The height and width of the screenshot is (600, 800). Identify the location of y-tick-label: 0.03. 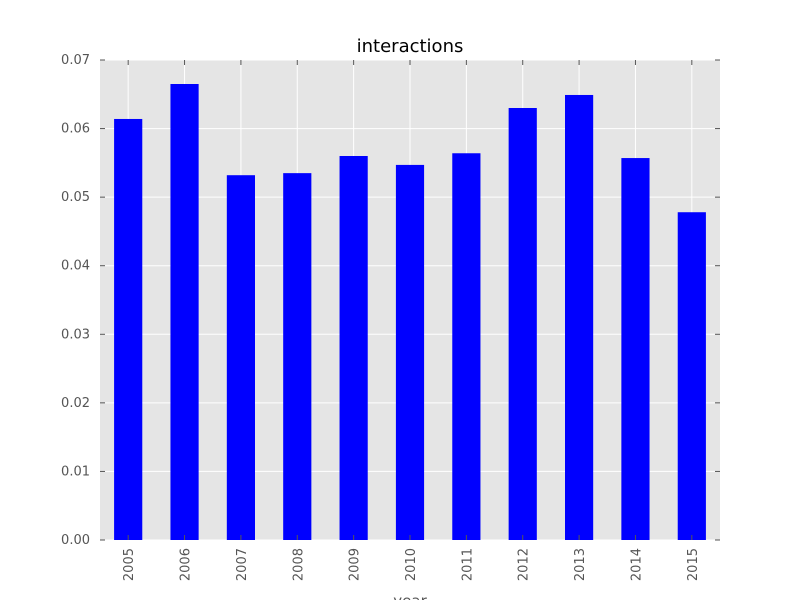
(75, 334).